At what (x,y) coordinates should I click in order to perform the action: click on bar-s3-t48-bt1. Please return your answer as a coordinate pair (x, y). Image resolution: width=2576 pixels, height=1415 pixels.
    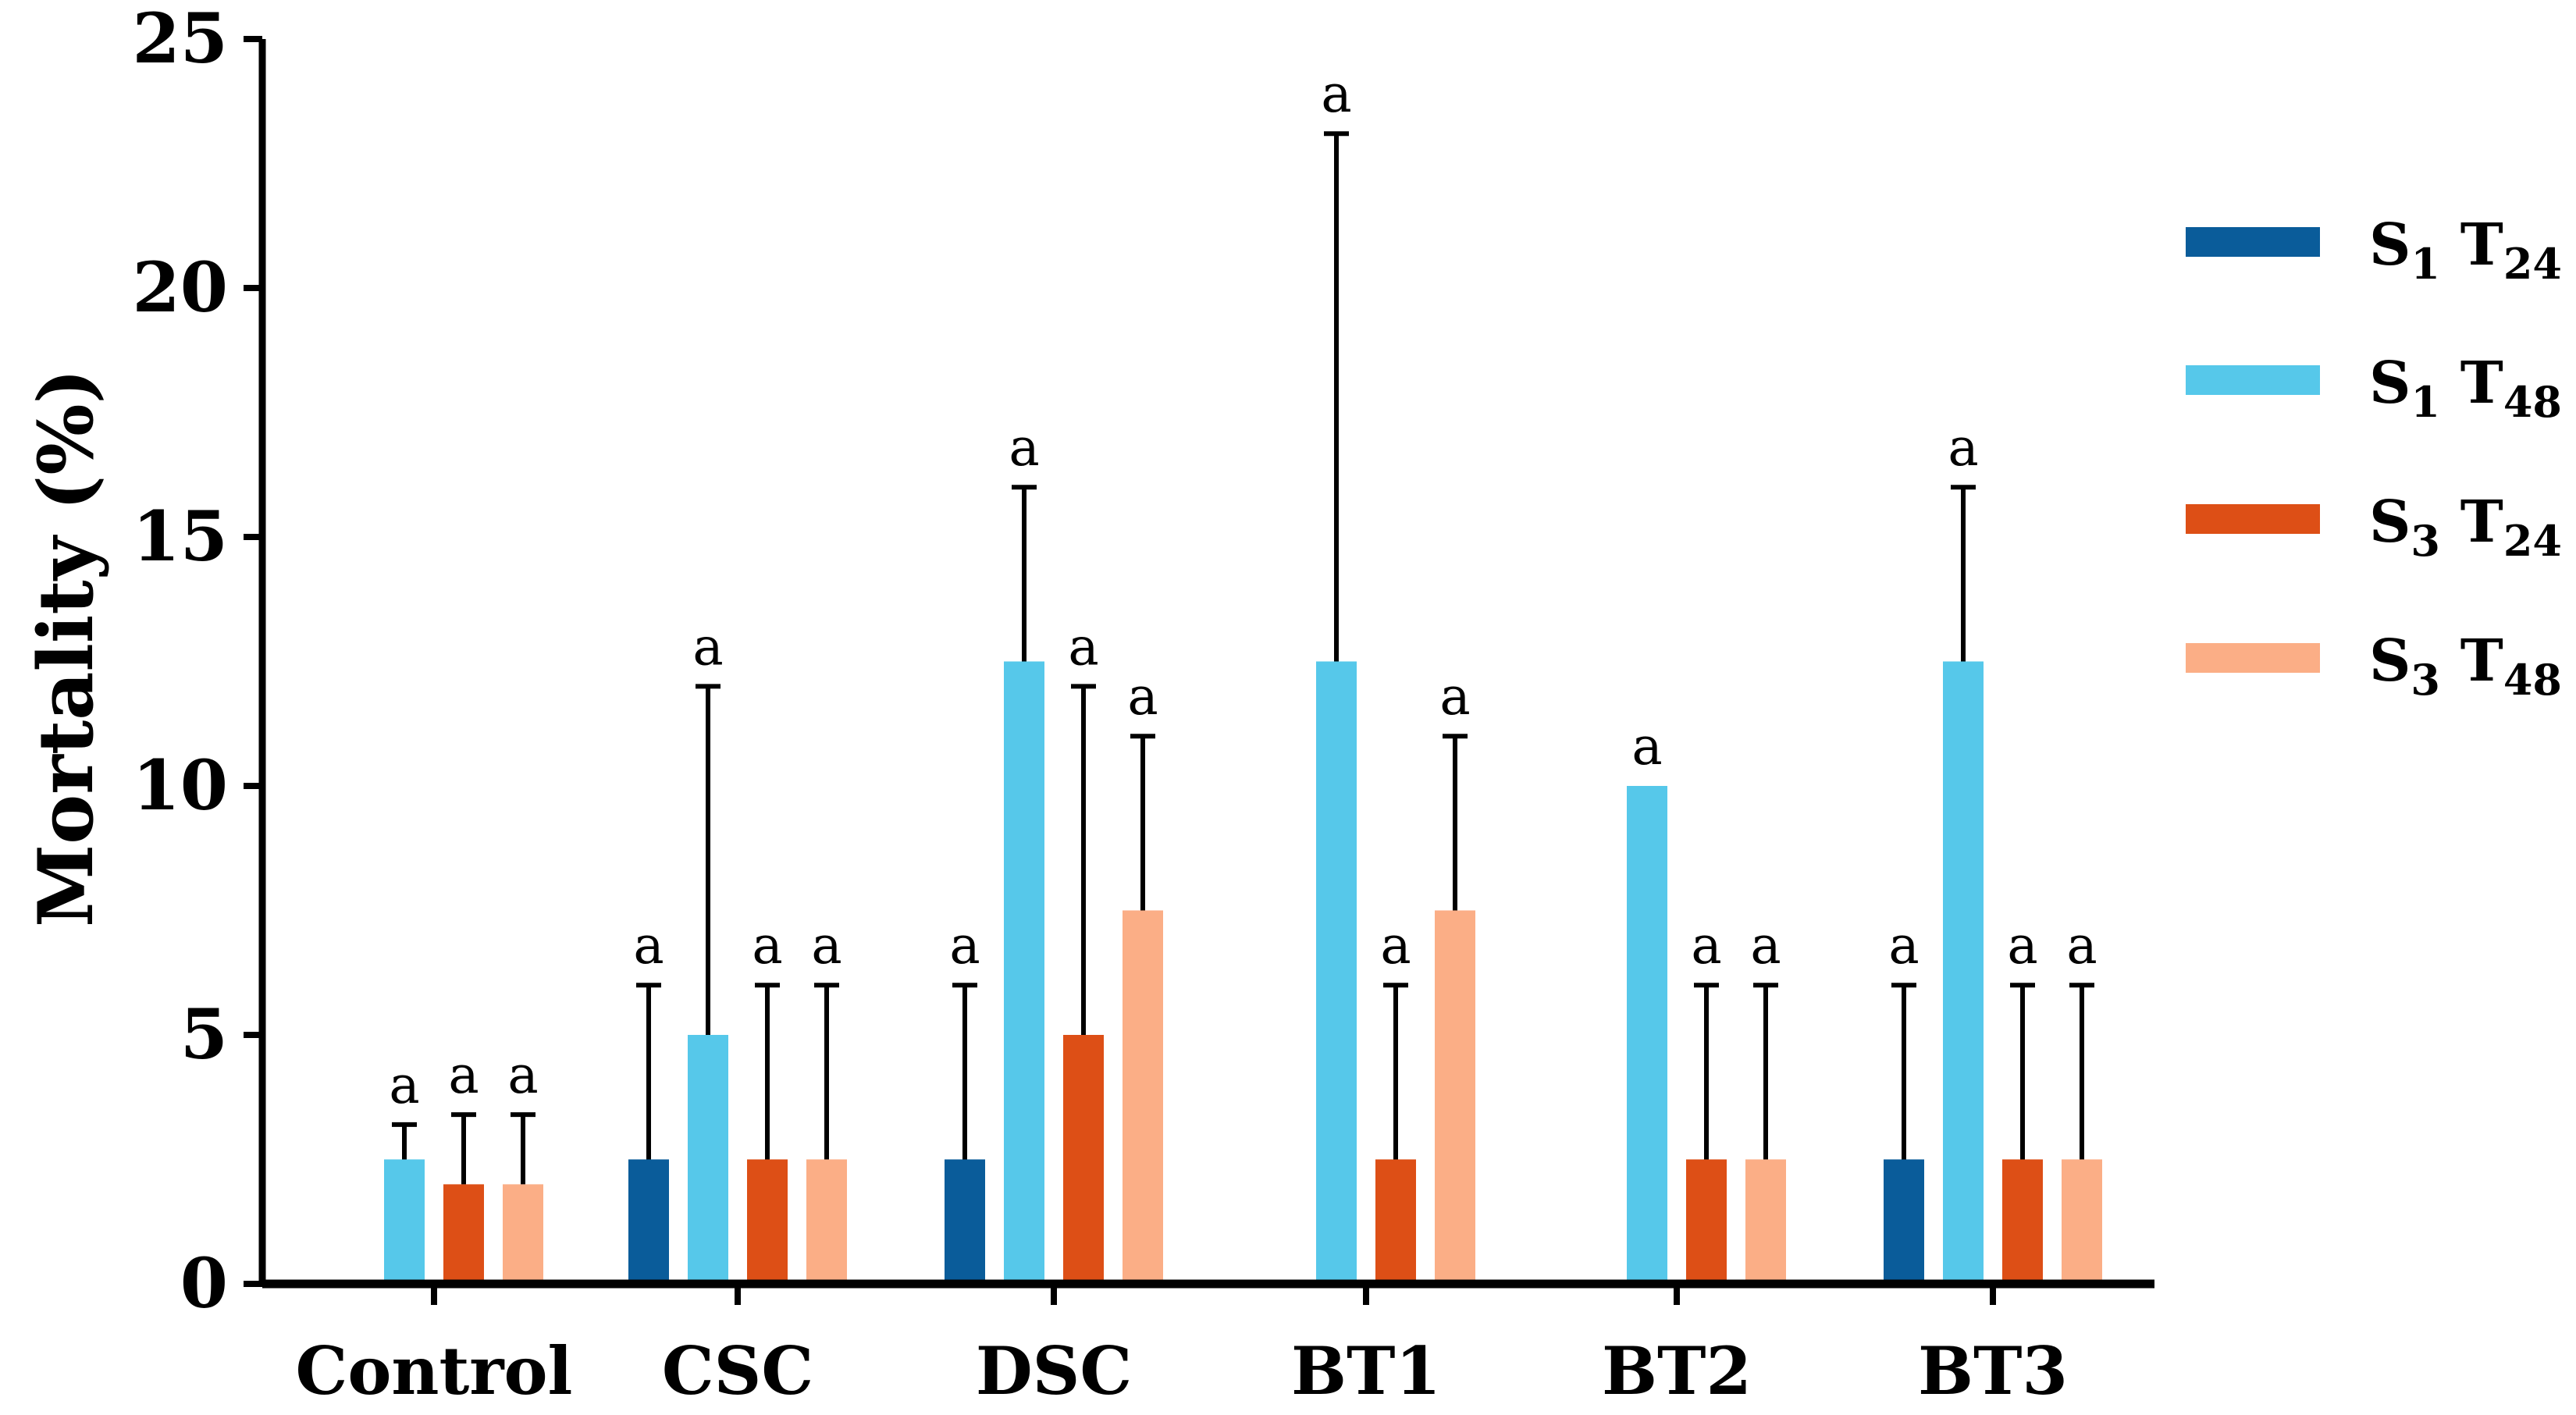
    Looking at the image, I should click on (1455, 1097).